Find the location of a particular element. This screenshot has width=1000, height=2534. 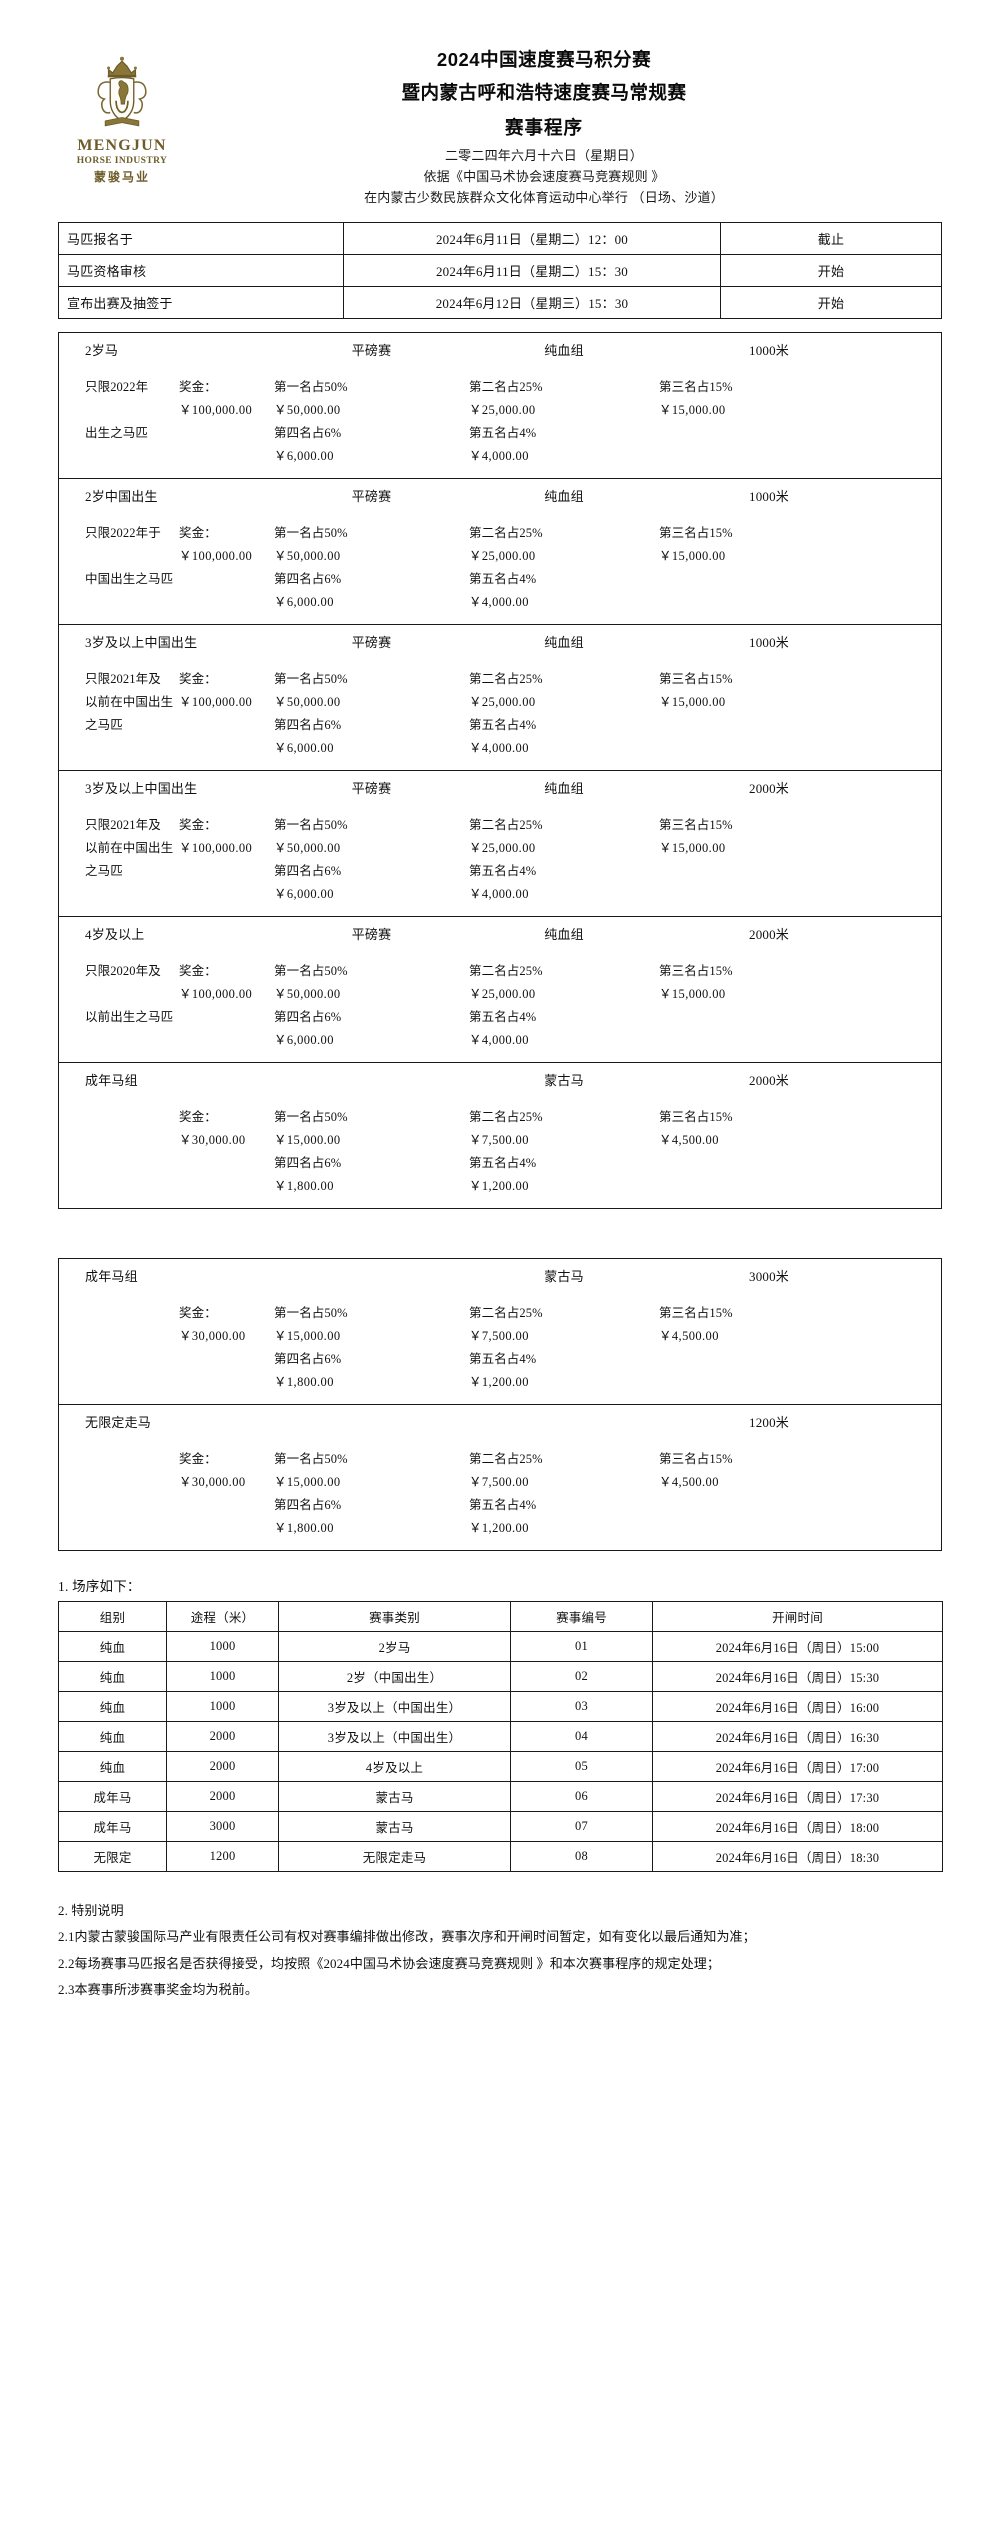

title-line-2: 暨内蒙古呼和浩特速度赛马常规赛 is located at coordinates (544, 92).